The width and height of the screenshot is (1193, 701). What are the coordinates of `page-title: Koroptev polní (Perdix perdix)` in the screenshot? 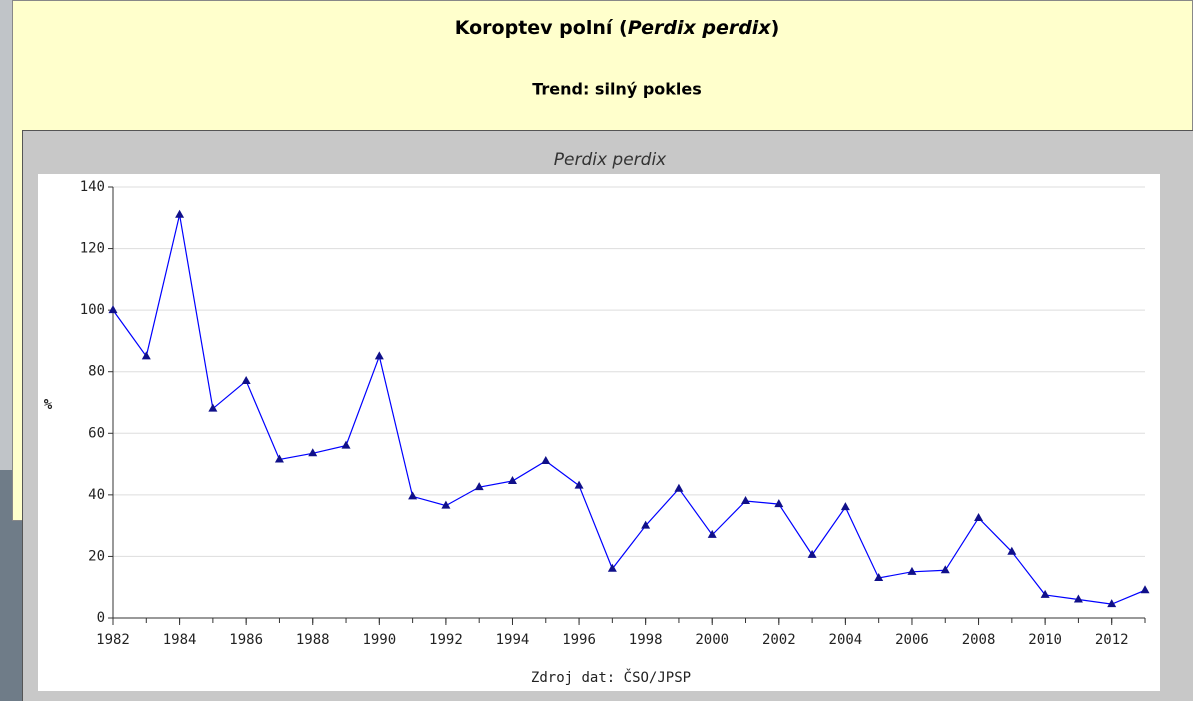 It's located at (617, 28).